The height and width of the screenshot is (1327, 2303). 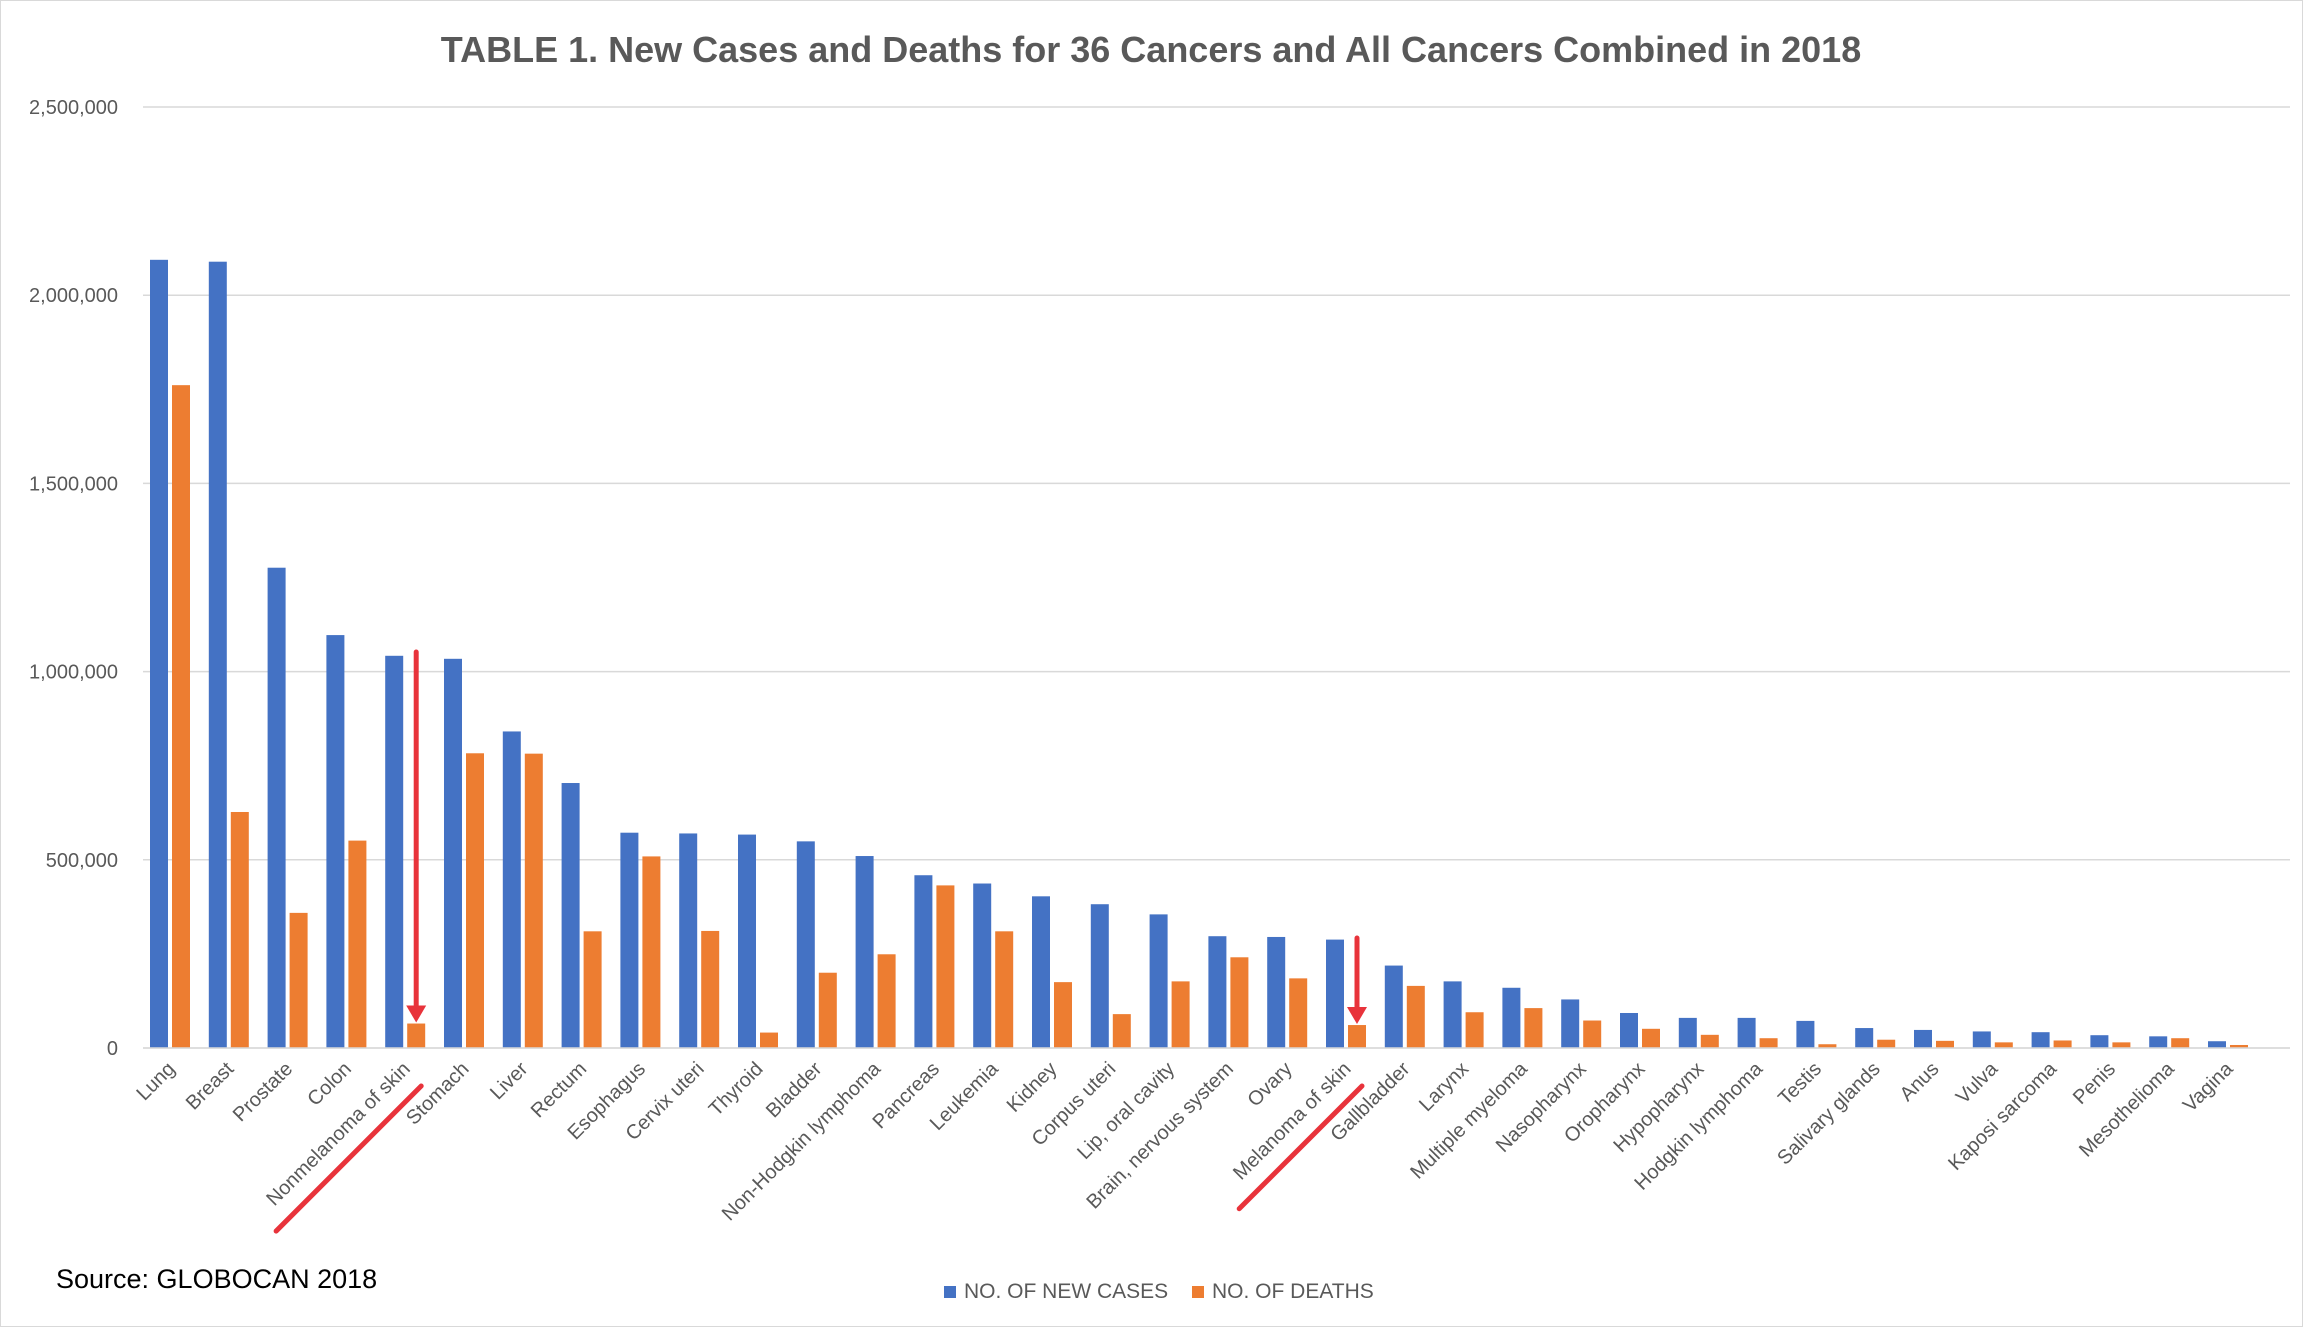 I want to click on y-tick-label: 2,000,000, so click(x=73, y=296).